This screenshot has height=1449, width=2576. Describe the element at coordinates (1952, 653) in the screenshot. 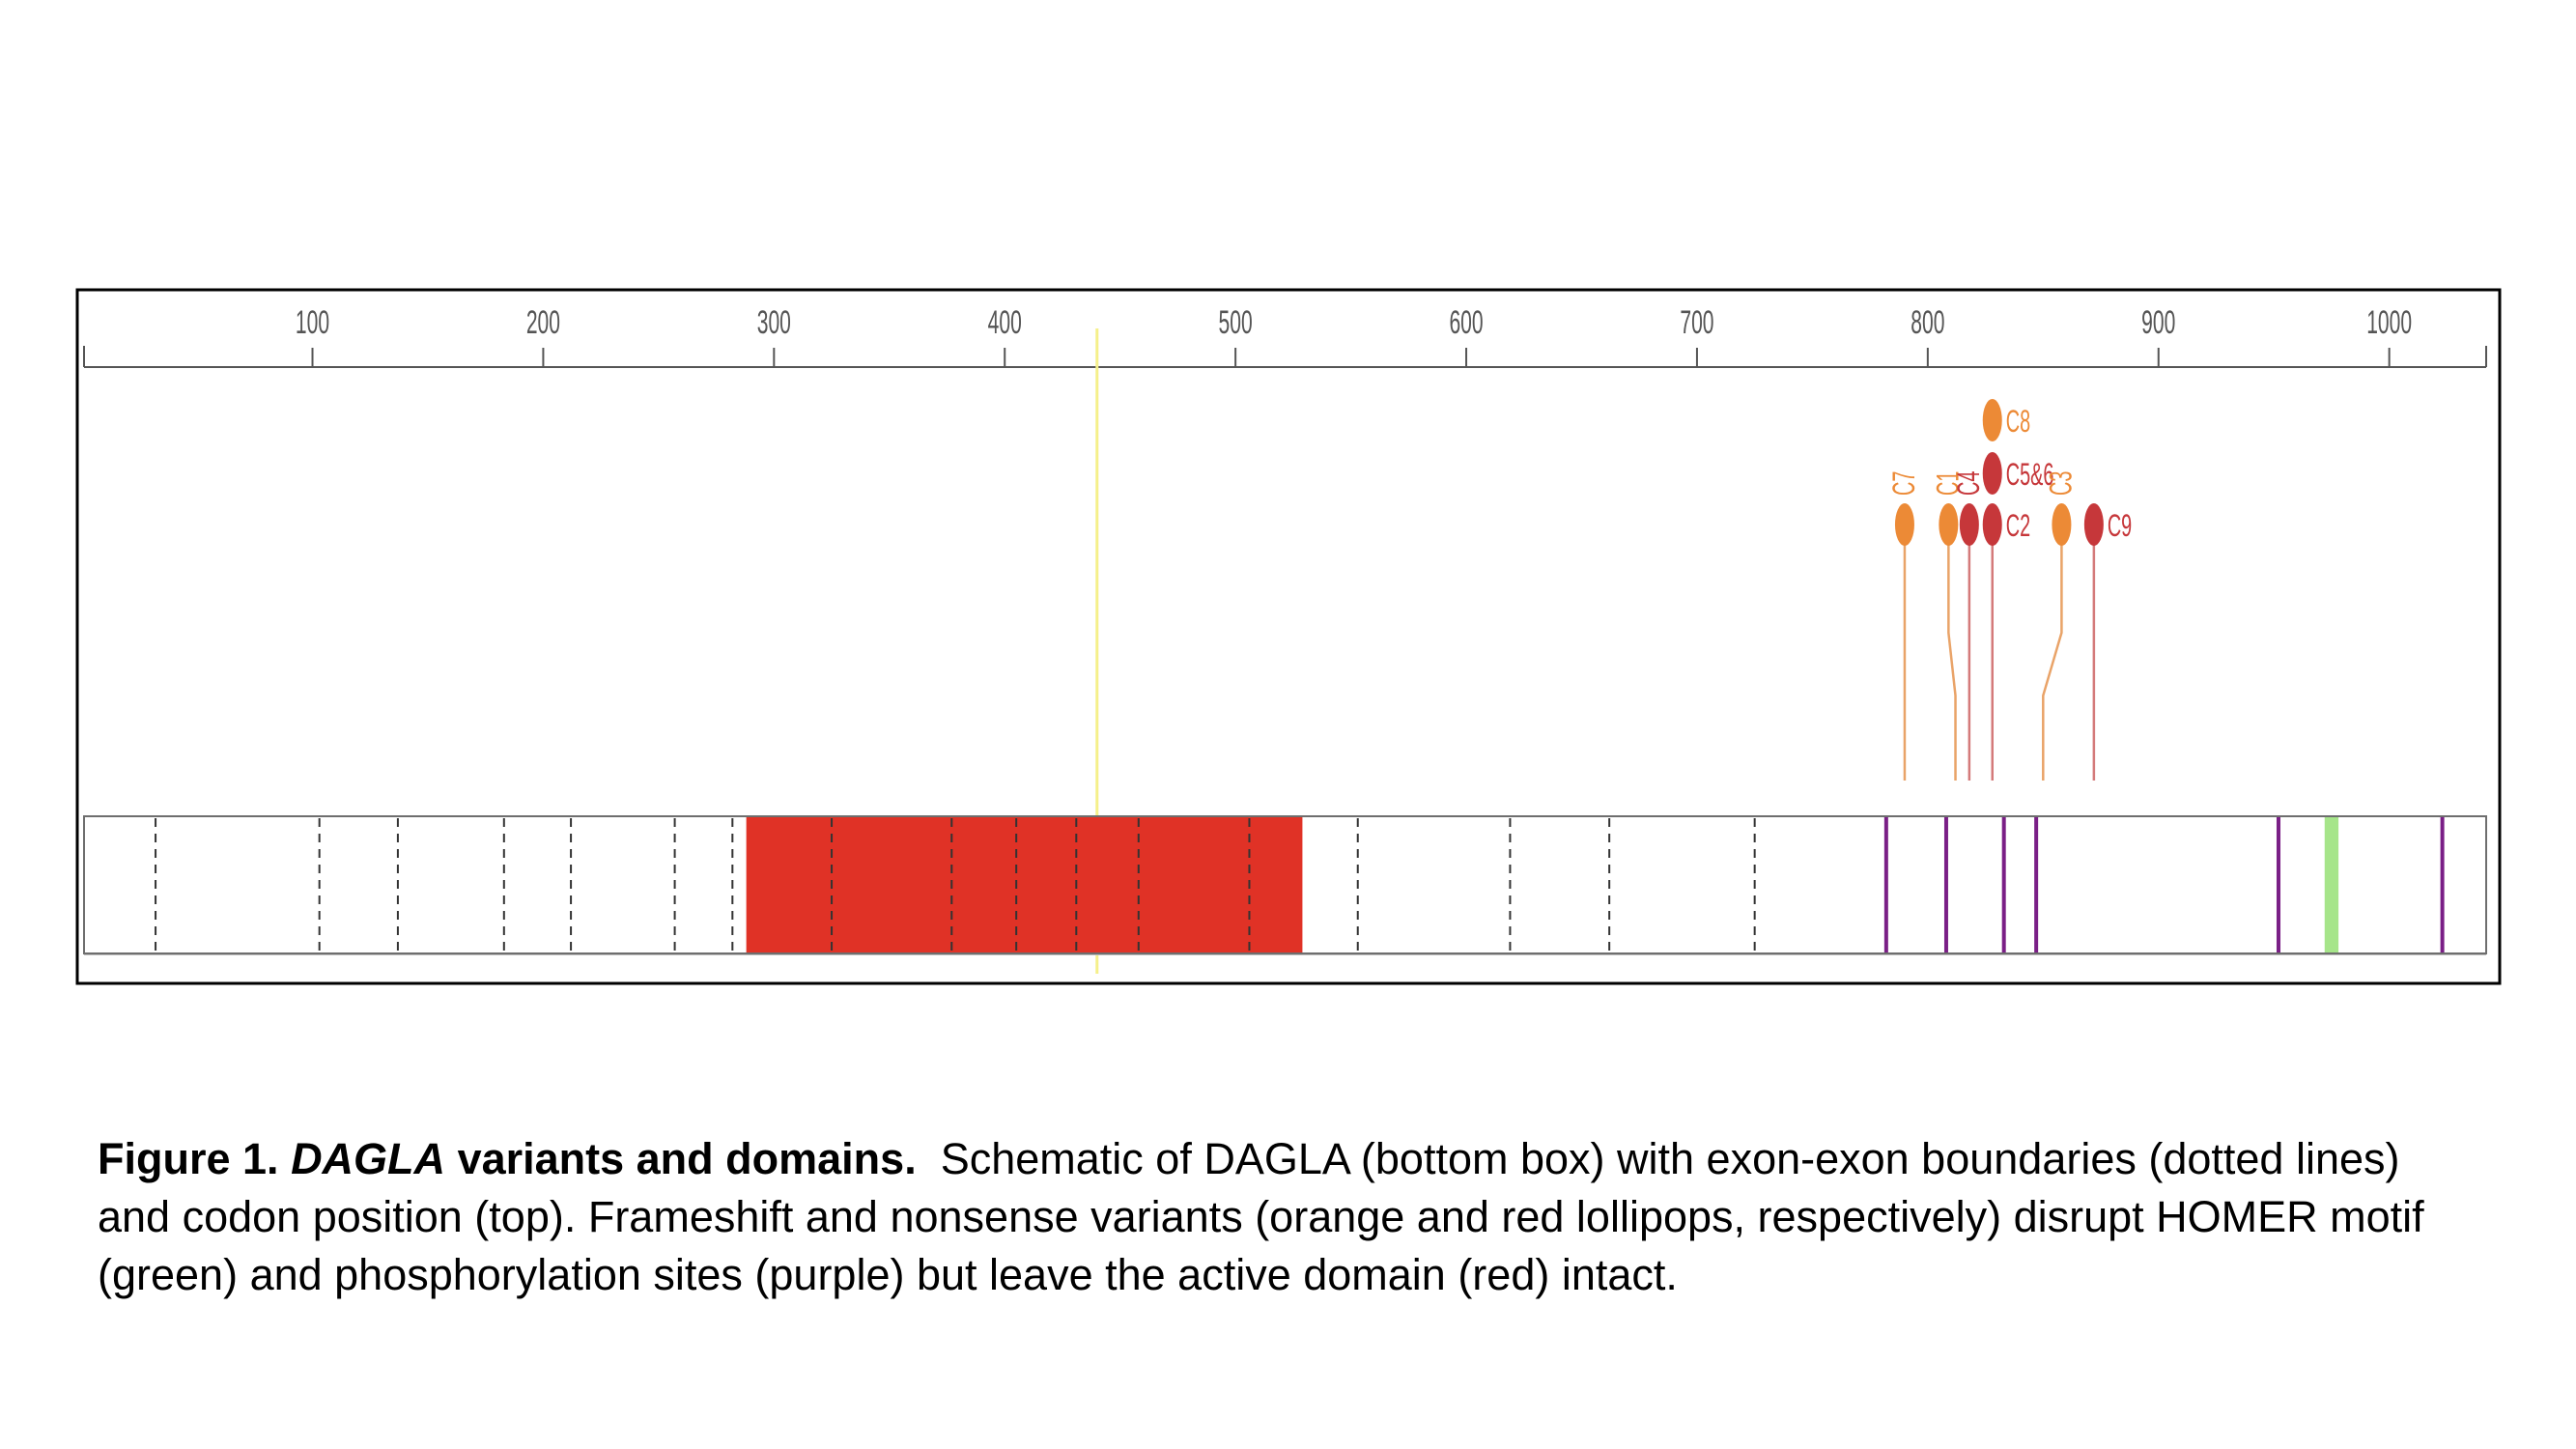

I see `lollipop-stem-C1` at that location.